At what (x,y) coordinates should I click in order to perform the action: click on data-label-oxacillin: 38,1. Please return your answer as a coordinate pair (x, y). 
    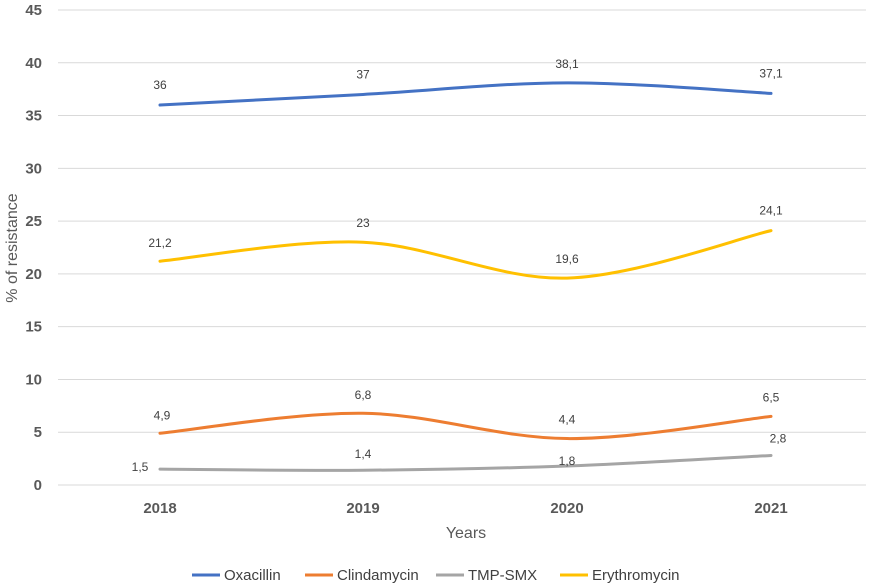
    Looking at the image, I should click on (567, 64).